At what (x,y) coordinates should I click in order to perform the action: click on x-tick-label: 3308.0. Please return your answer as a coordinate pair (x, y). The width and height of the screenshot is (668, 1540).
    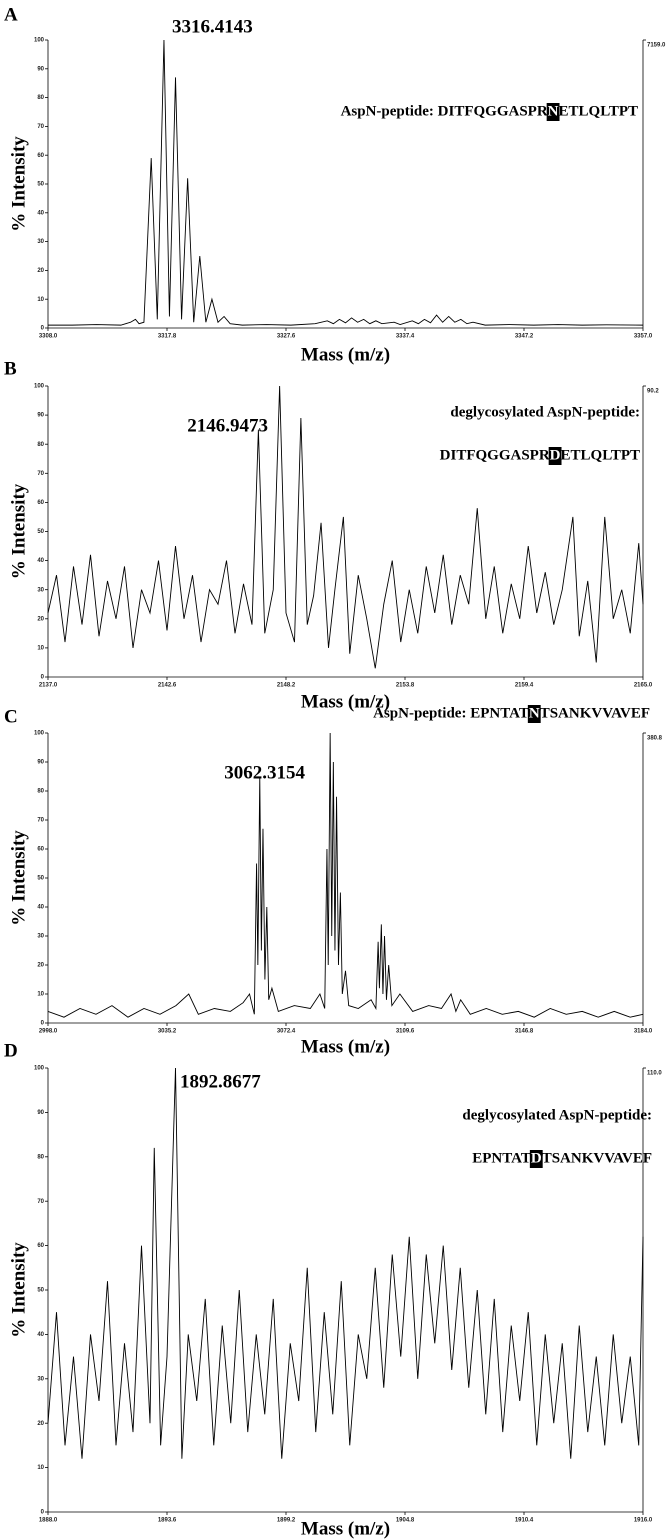
    Looking at the image, I should click on (48, 337).